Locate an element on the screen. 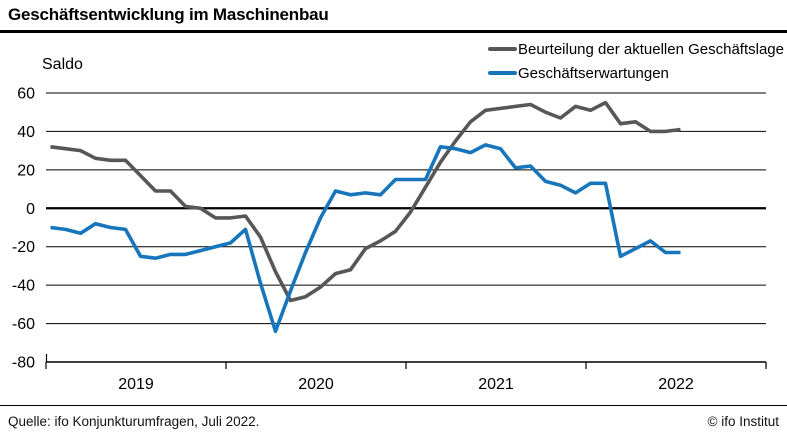 The image size is (787, 443). footer-divider is located at coordinates (393, 405).